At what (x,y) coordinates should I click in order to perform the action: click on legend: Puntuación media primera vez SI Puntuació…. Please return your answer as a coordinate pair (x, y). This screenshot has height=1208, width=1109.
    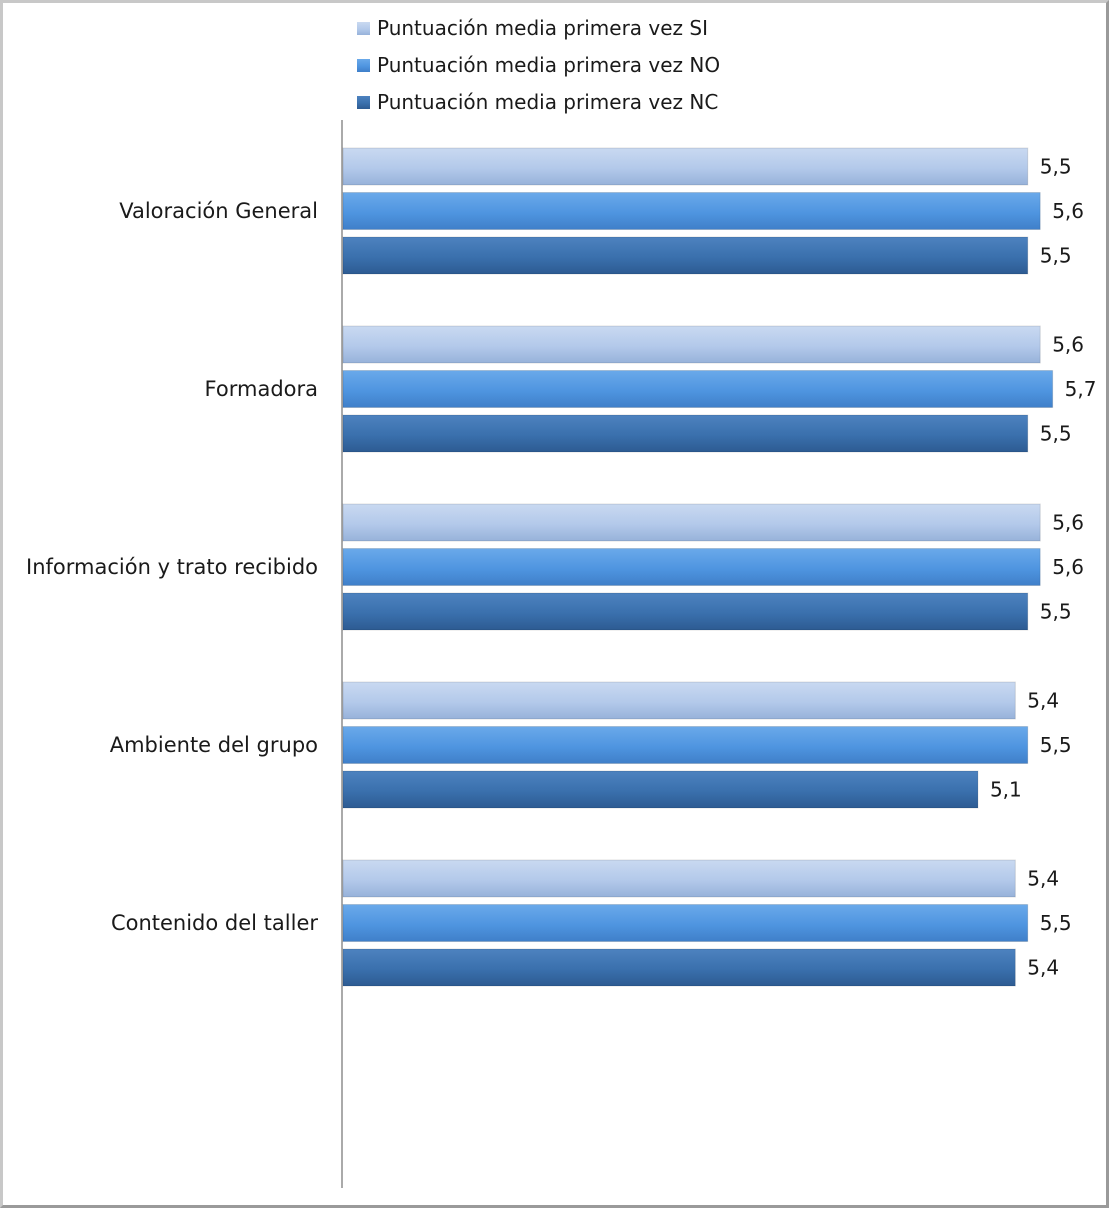
    Looking at the image, I should click on (538, 65).